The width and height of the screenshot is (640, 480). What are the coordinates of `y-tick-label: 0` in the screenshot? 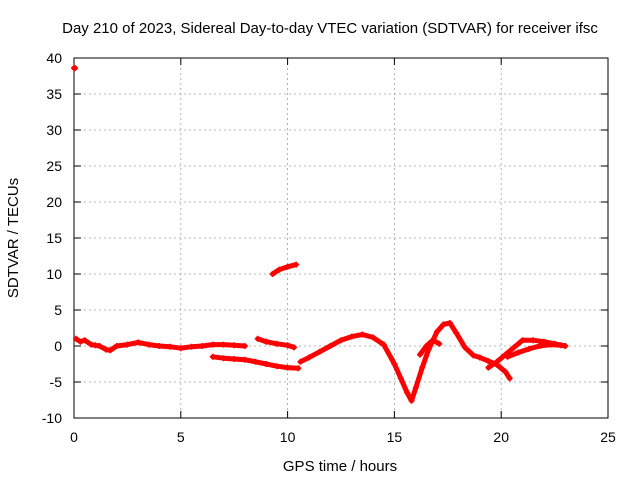 It's located at (58, 346).